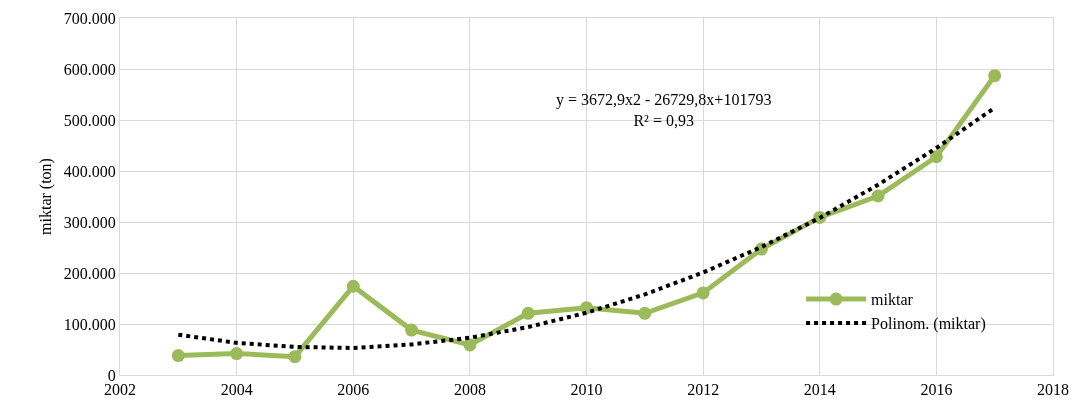  What do you see at coordinates (89, 120) in the screenshot?
I see `y-tick-label: 500.000` at bounding box center [89, 120].